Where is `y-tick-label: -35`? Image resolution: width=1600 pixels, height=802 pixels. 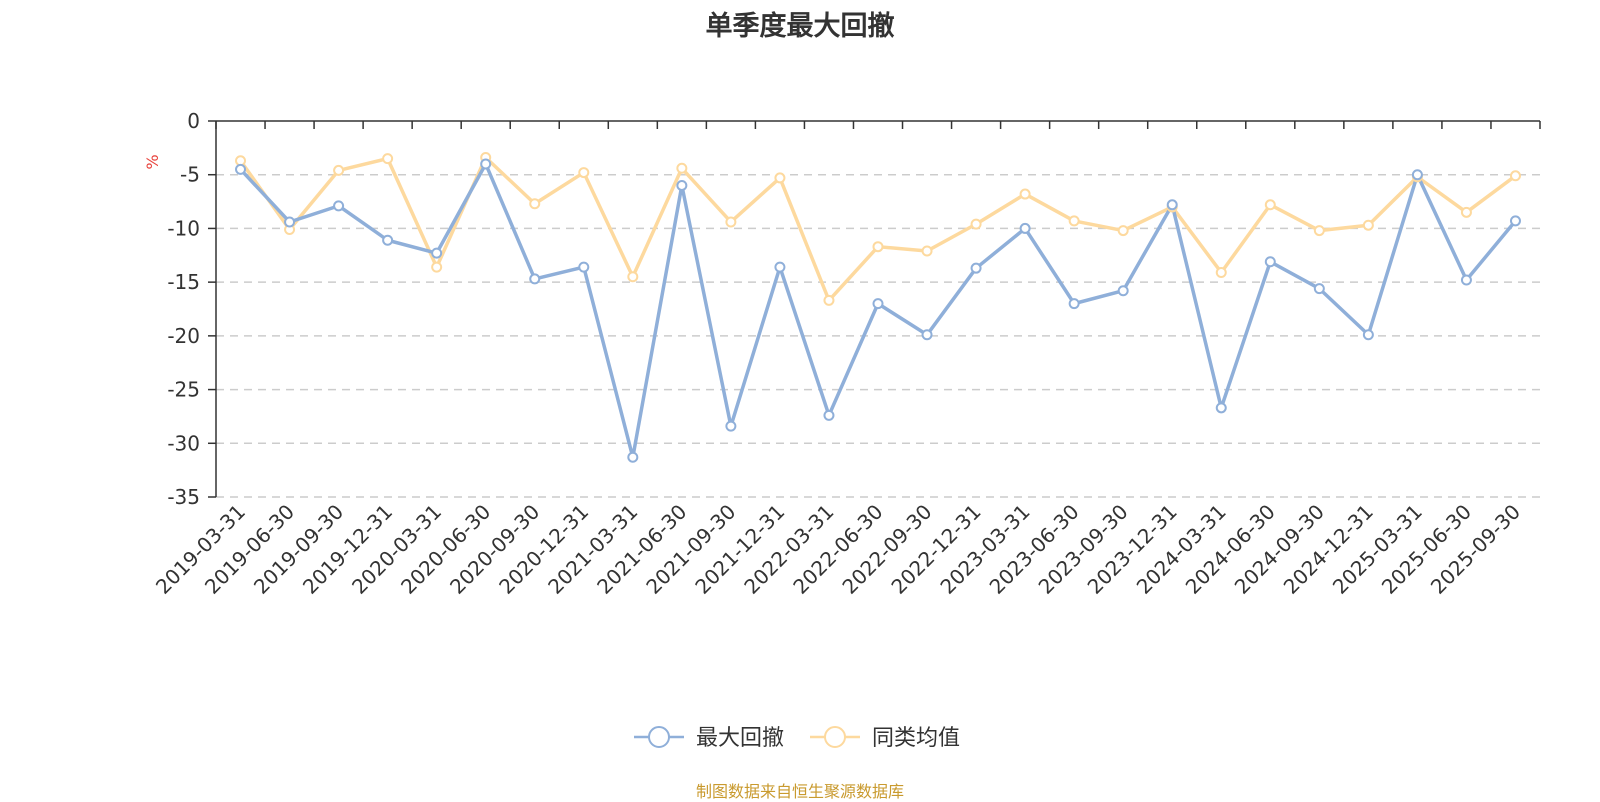
y-tick-label: -35 is located at coordinates (183, 497).